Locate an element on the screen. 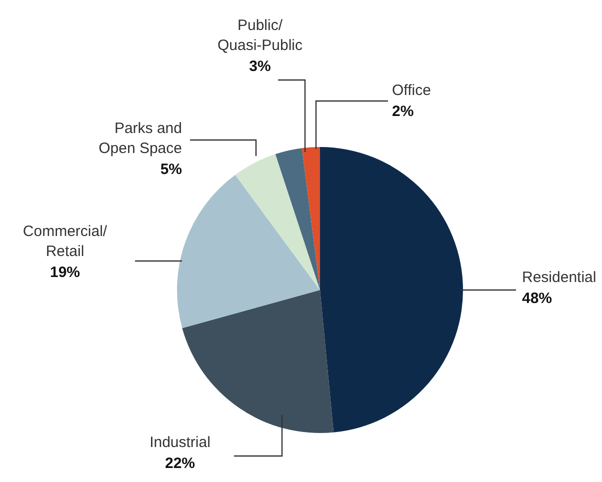 The height and width of the screenshot is (482, 602). slice-label: Parks and Open Space is located at coordinates (140, 138).